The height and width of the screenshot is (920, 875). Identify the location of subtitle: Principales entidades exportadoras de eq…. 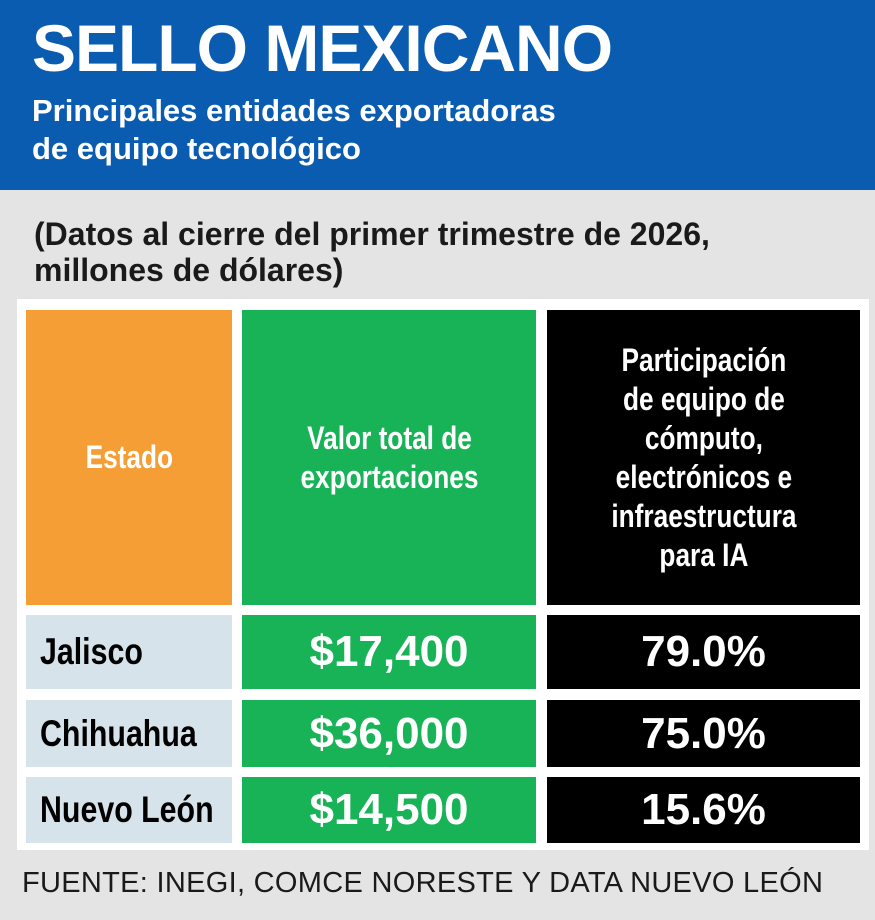
(294, 130).